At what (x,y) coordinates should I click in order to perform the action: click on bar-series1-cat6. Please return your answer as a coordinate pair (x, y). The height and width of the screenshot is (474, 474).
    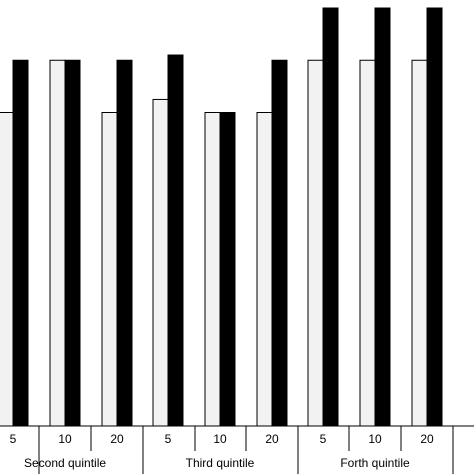
    Looking at the image, I should click on (264, 269).